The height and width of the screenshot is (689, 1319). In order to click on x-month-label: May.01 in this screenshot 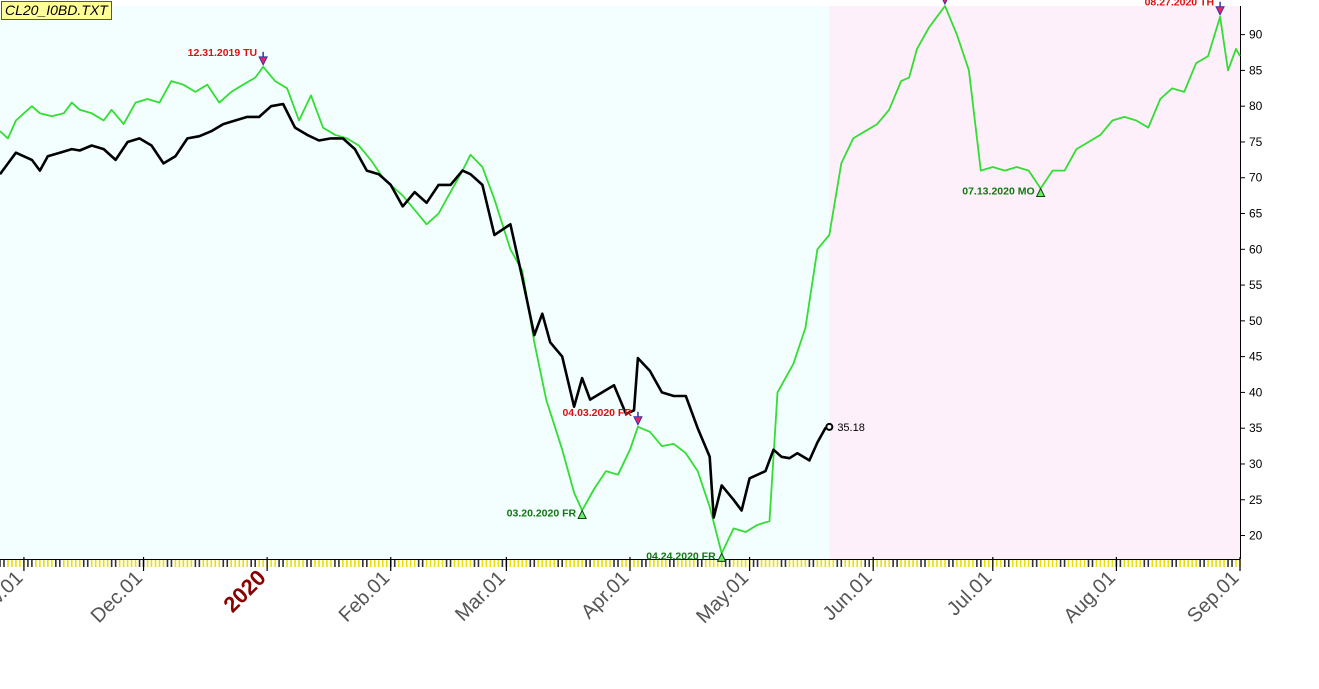, I will do `click(722, 597)`.